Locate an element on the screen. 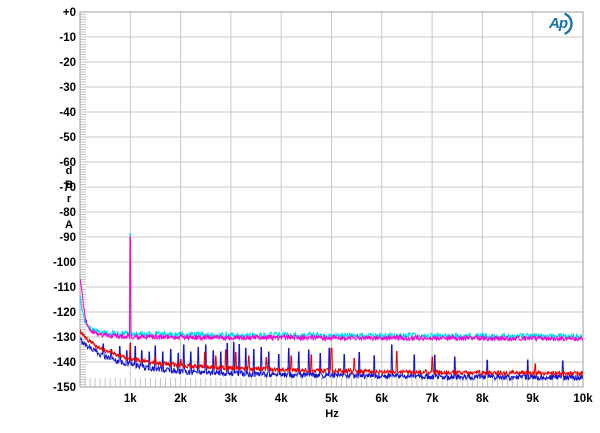  x-tick-label: 3k is located at coordinates (231, 399).